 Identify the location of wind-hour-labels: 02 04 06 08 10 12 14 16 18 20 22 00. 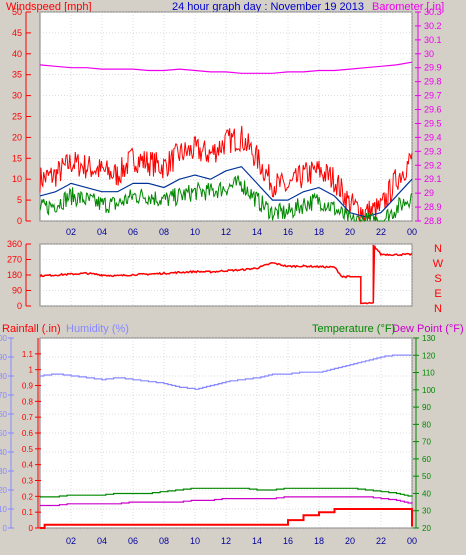
(241, 232).